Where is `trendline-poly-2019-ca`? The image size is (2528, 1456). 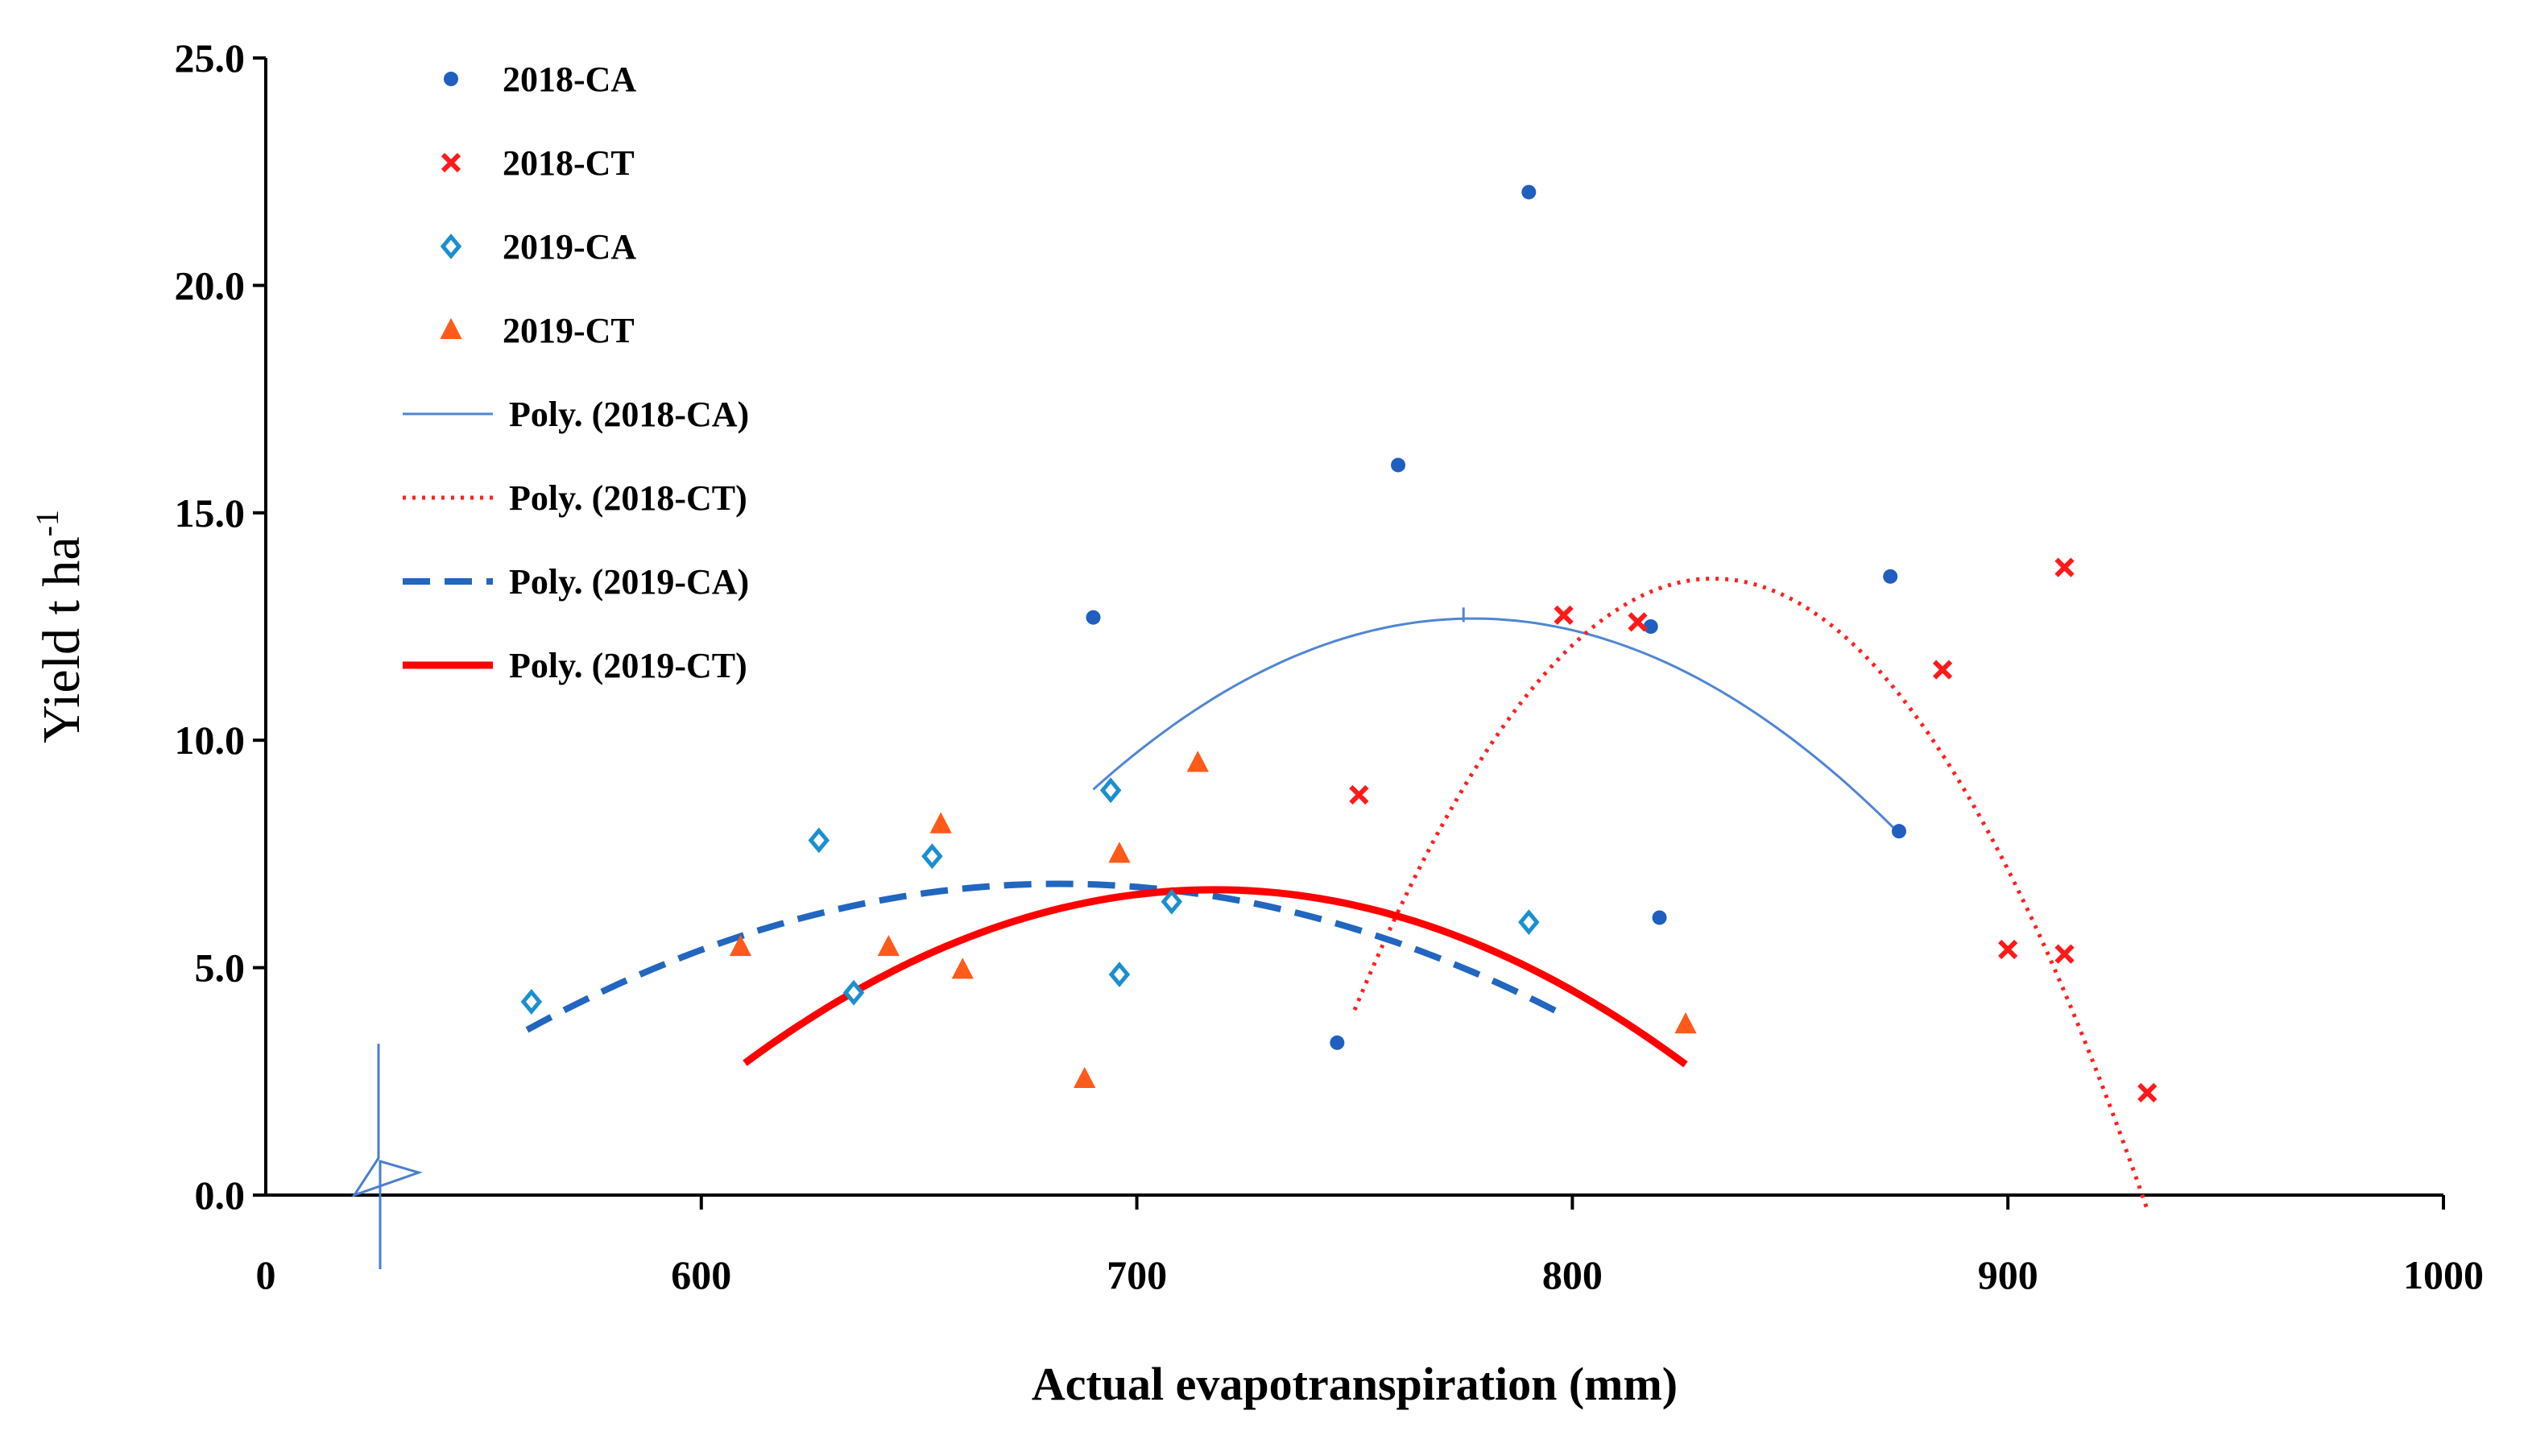
trendline-poly-2019-ca is located at coordinates (1045, 957).